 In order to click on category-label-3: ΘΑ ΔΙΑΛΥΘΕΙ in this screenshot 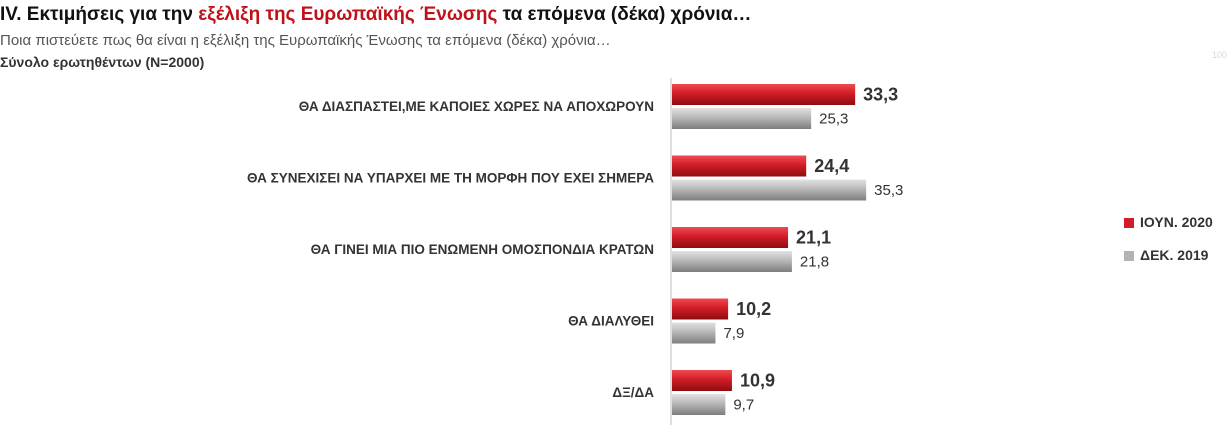, I will do `click(611, 321)`.